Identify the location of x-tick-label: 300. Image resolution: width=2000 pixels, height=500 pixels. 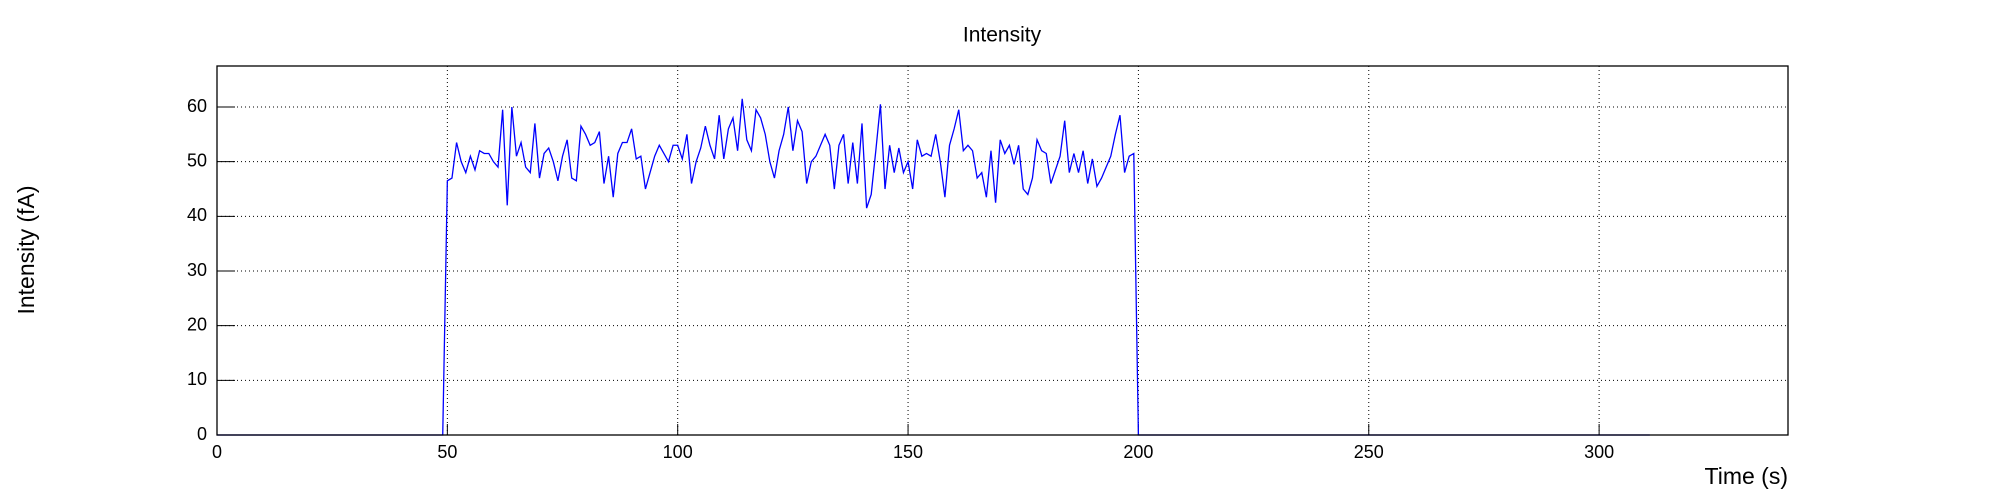
(1599, 452).